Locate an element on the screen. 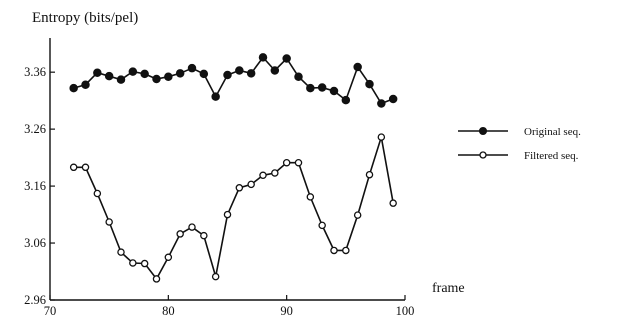 The width and height of the screenshot is (620, 332). legend-label-1: Original seq. is located at coordinates (552, 132).